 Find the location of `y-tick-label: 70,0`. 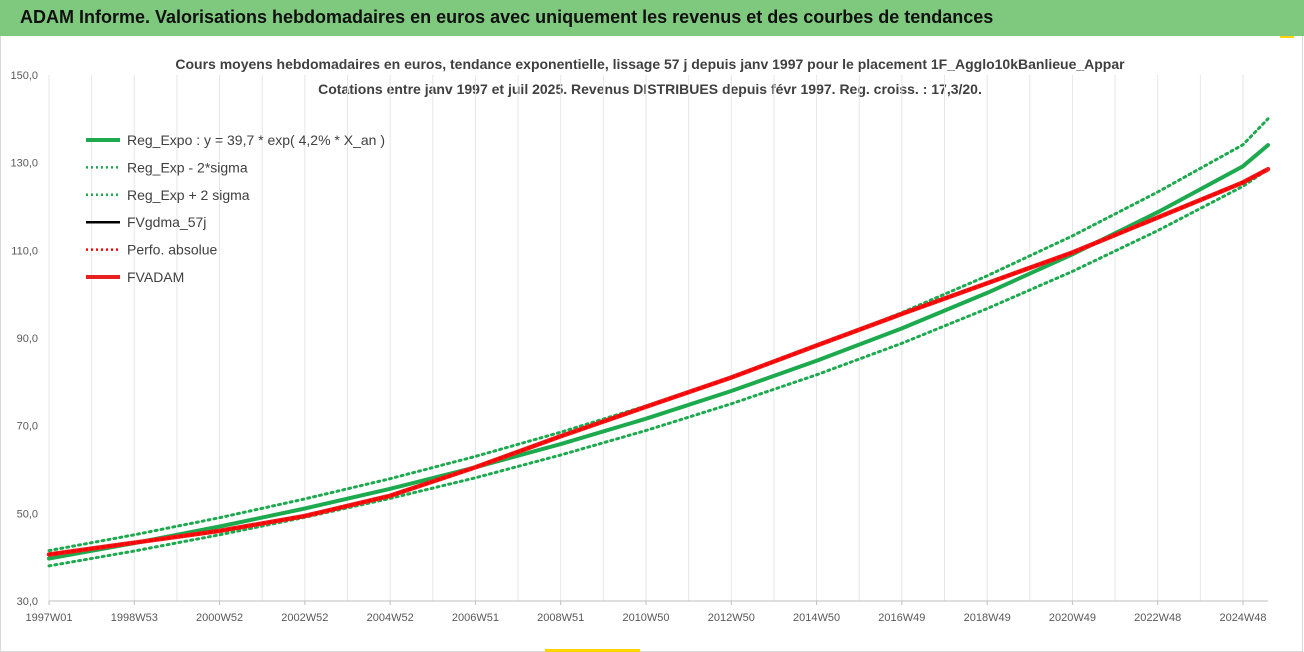

y-tick-label: 70,0 is located at coordinates (27, 427).